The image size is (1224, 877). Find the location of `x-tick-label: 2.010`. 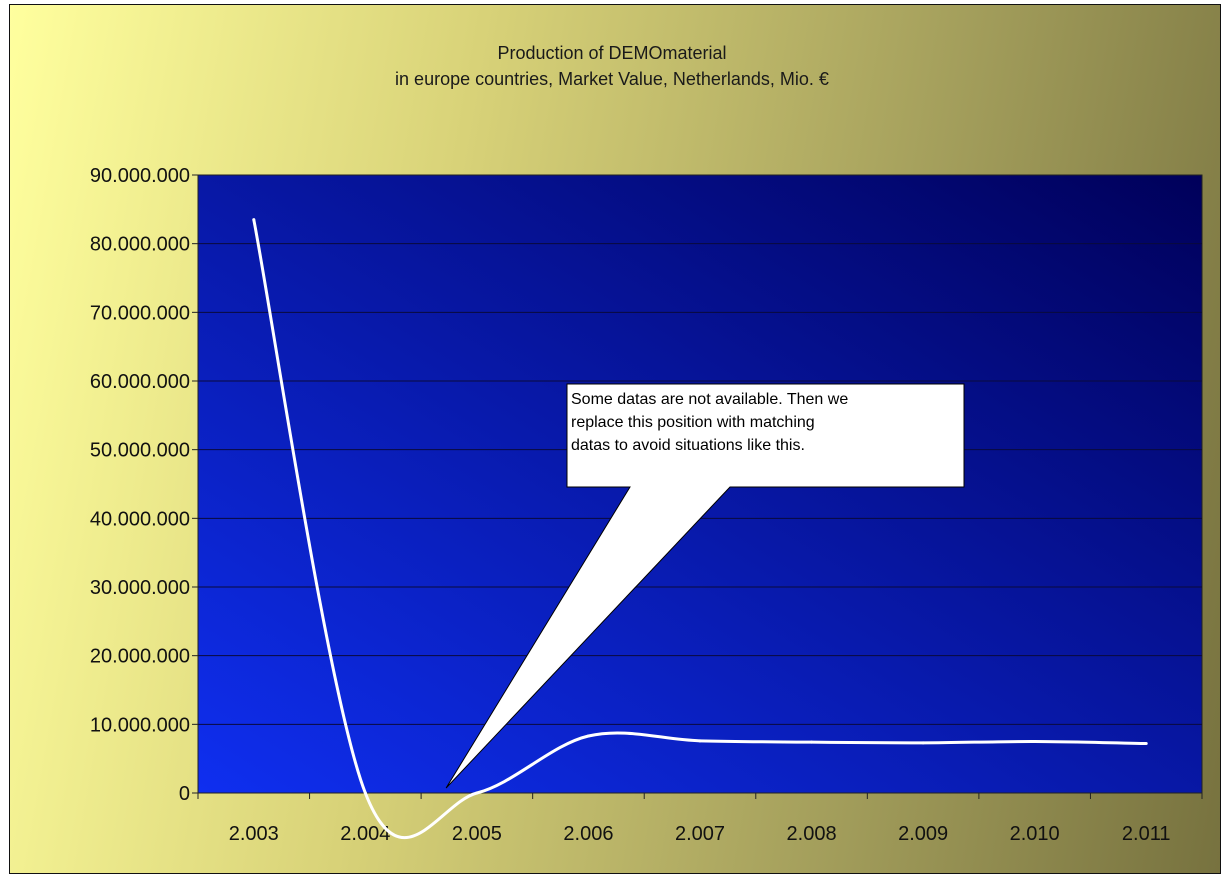

x-tick-label: 2.010 is located at coordinates (1035, 834).